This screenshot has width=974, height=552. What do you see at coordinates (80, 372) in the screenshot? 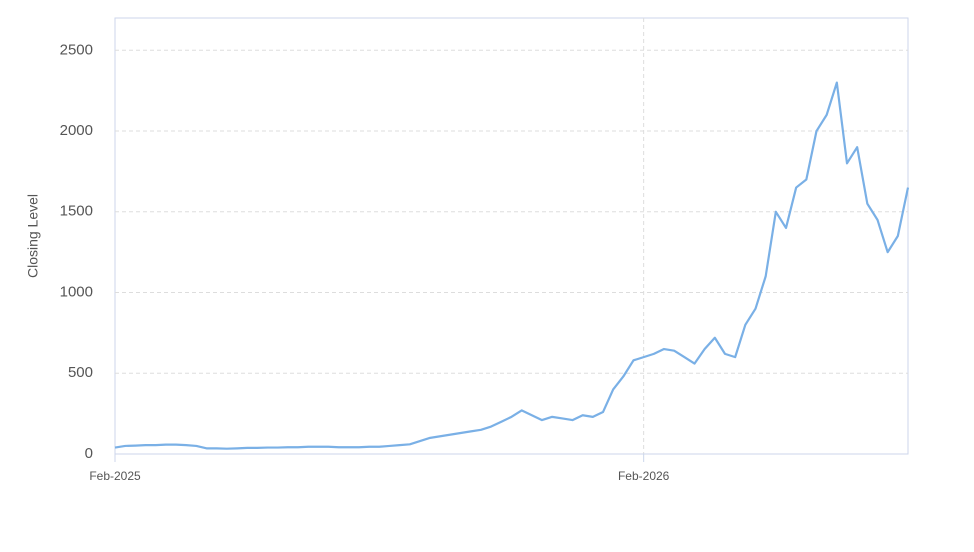
I see `y-tick-label: 500` at bounding box center [80, 372].